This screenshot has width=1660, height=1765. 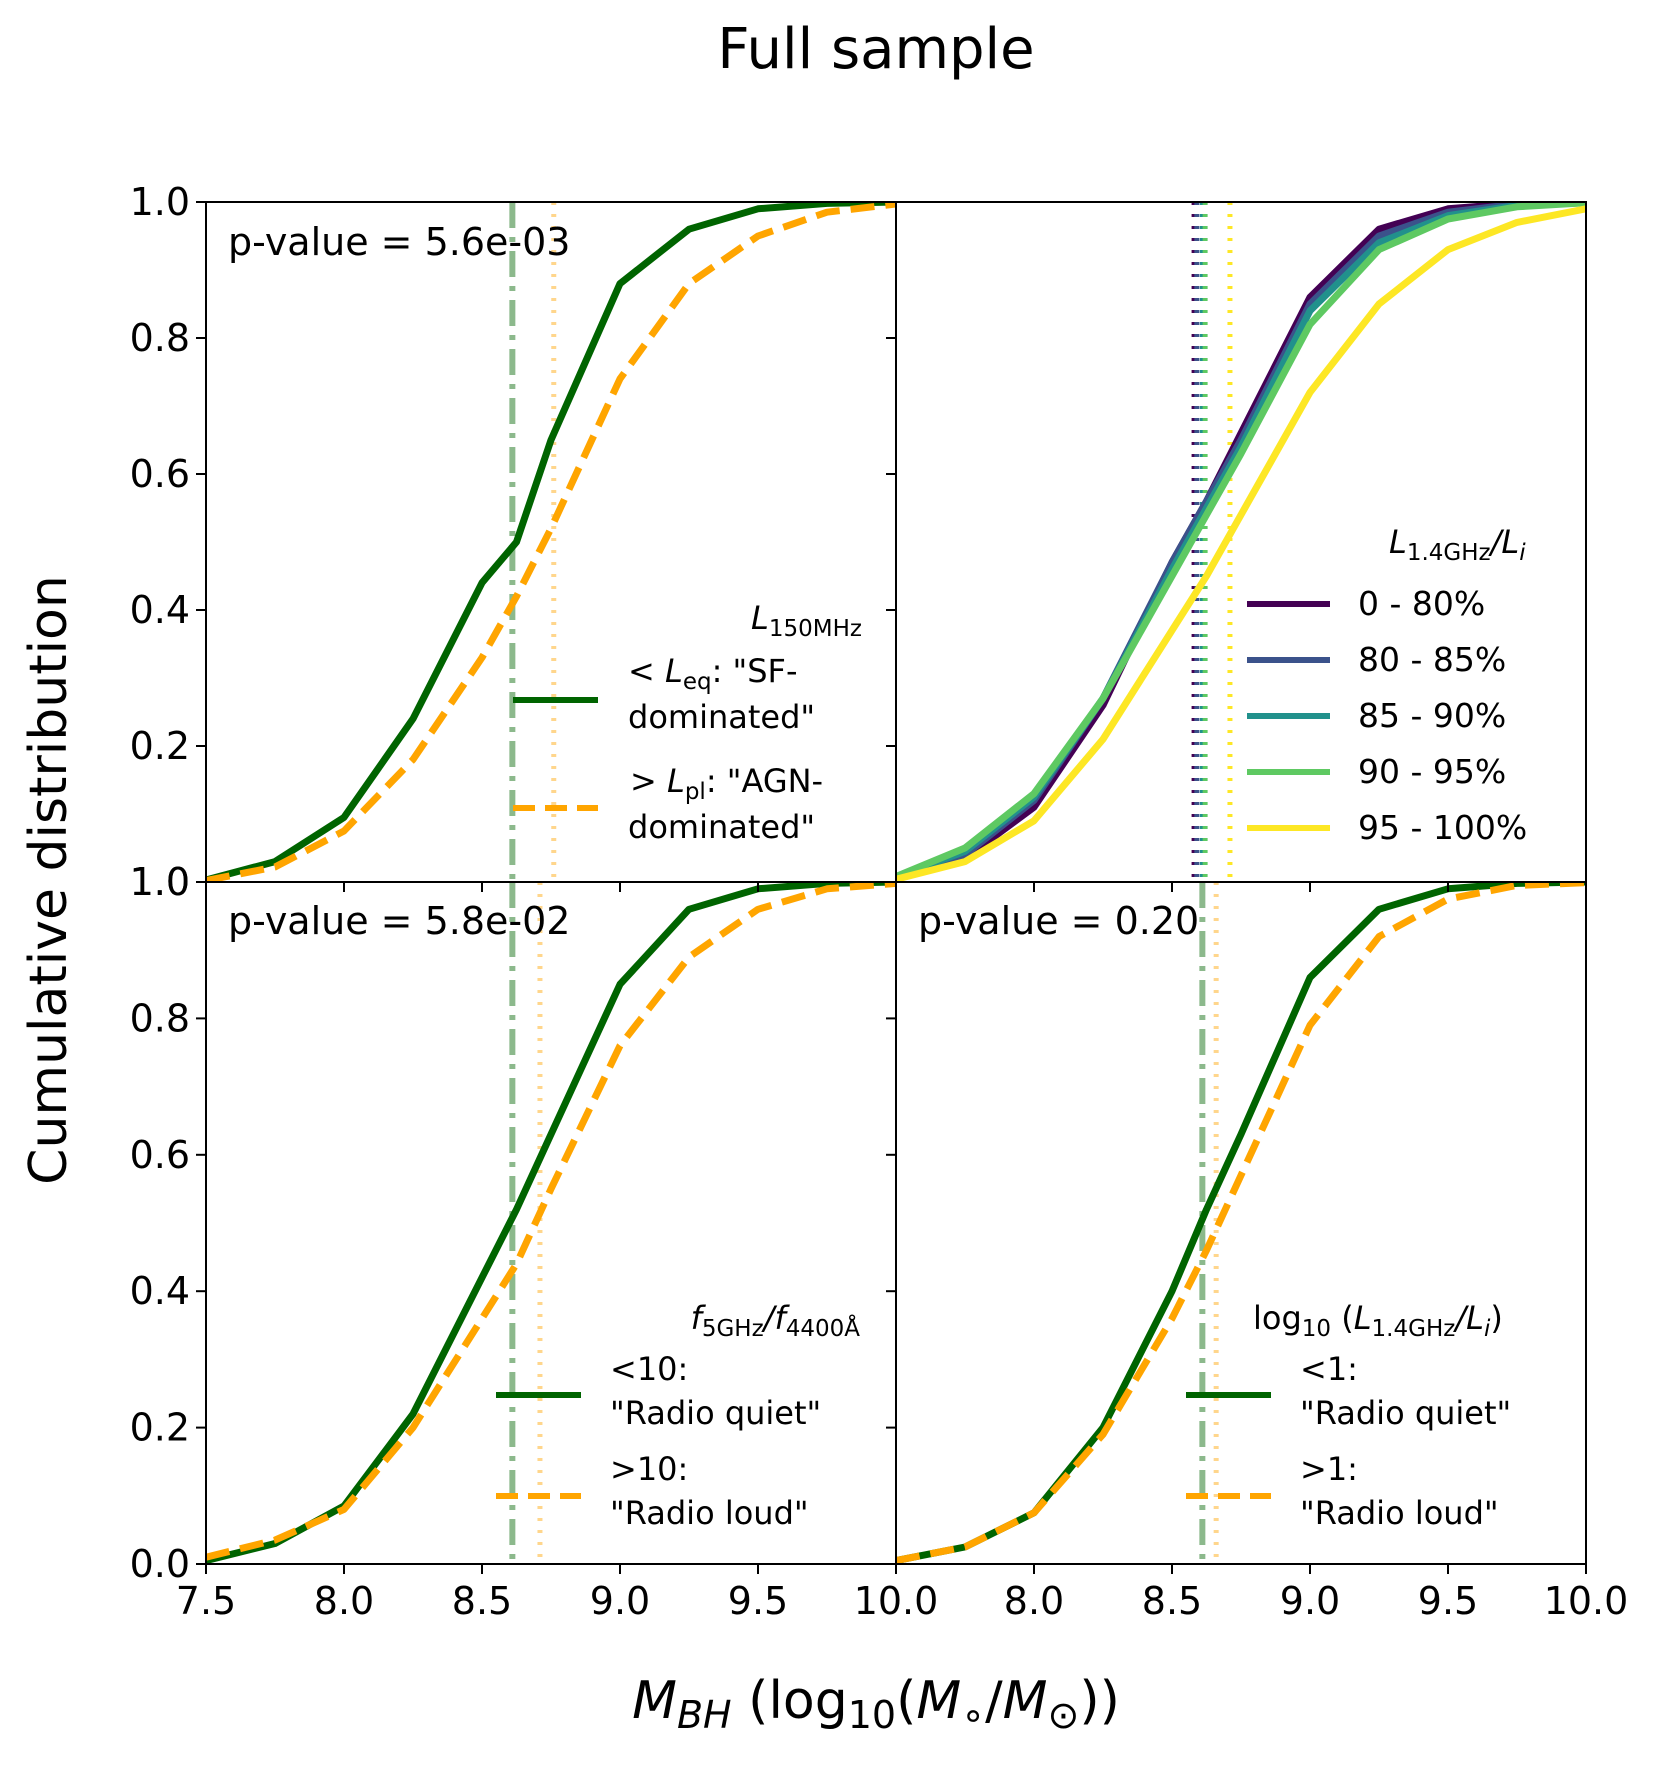 What do you see at coordinates (399, 921) in the screenshot?
I see `p-value-annotation: p-value = 5.8e-02` at bounding box center [399, 921].